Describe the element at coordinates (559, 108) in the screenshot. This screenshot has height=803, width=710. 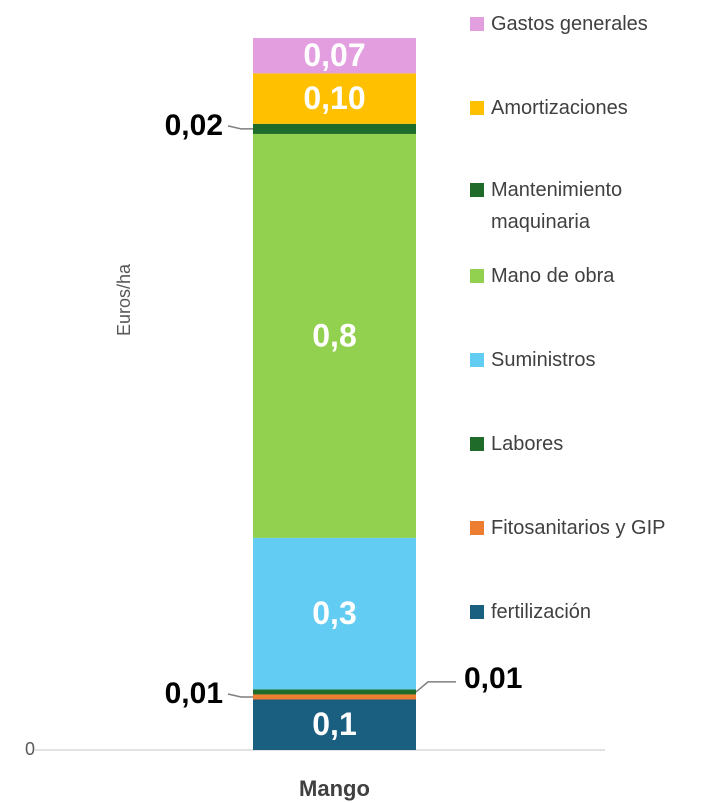
I see `legend-label: Amortizaciones` at that location.